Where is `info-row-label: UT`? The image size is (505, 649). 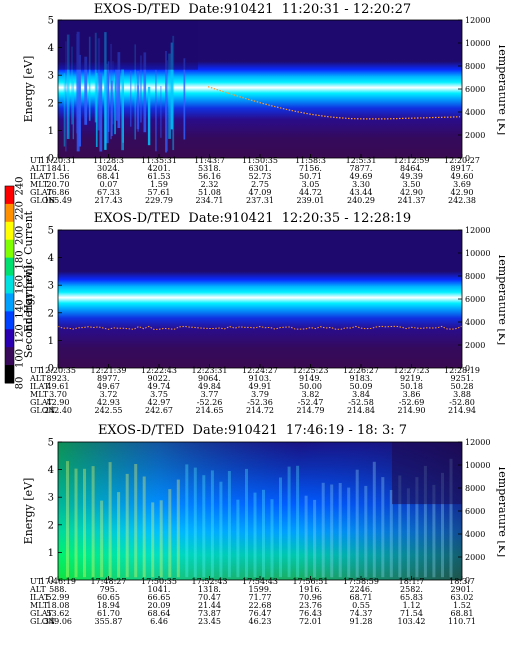 info-row-label: UT is located at coordinates (36, 370).